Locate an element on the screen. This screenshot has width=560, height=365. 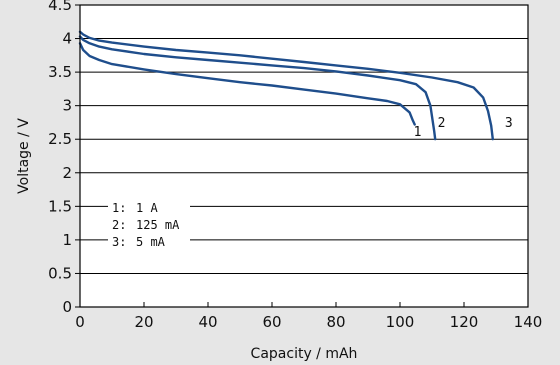
x-axis-title: Capacity / mAh is located at coordinates (304, 354).